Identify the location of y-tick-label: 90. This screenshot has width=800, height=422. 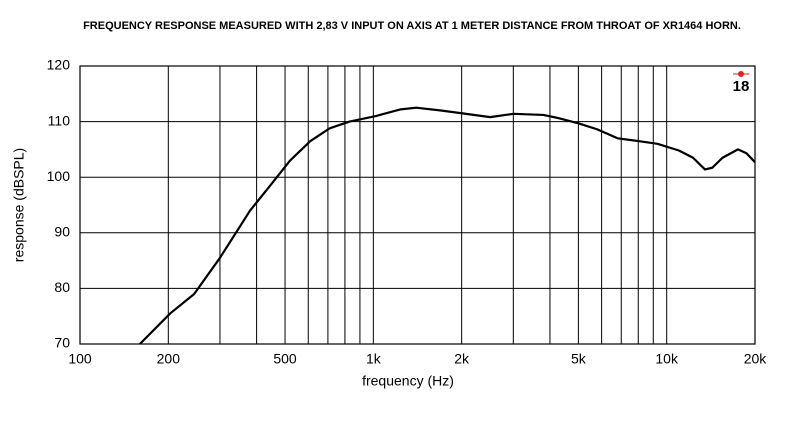
(62, 232).